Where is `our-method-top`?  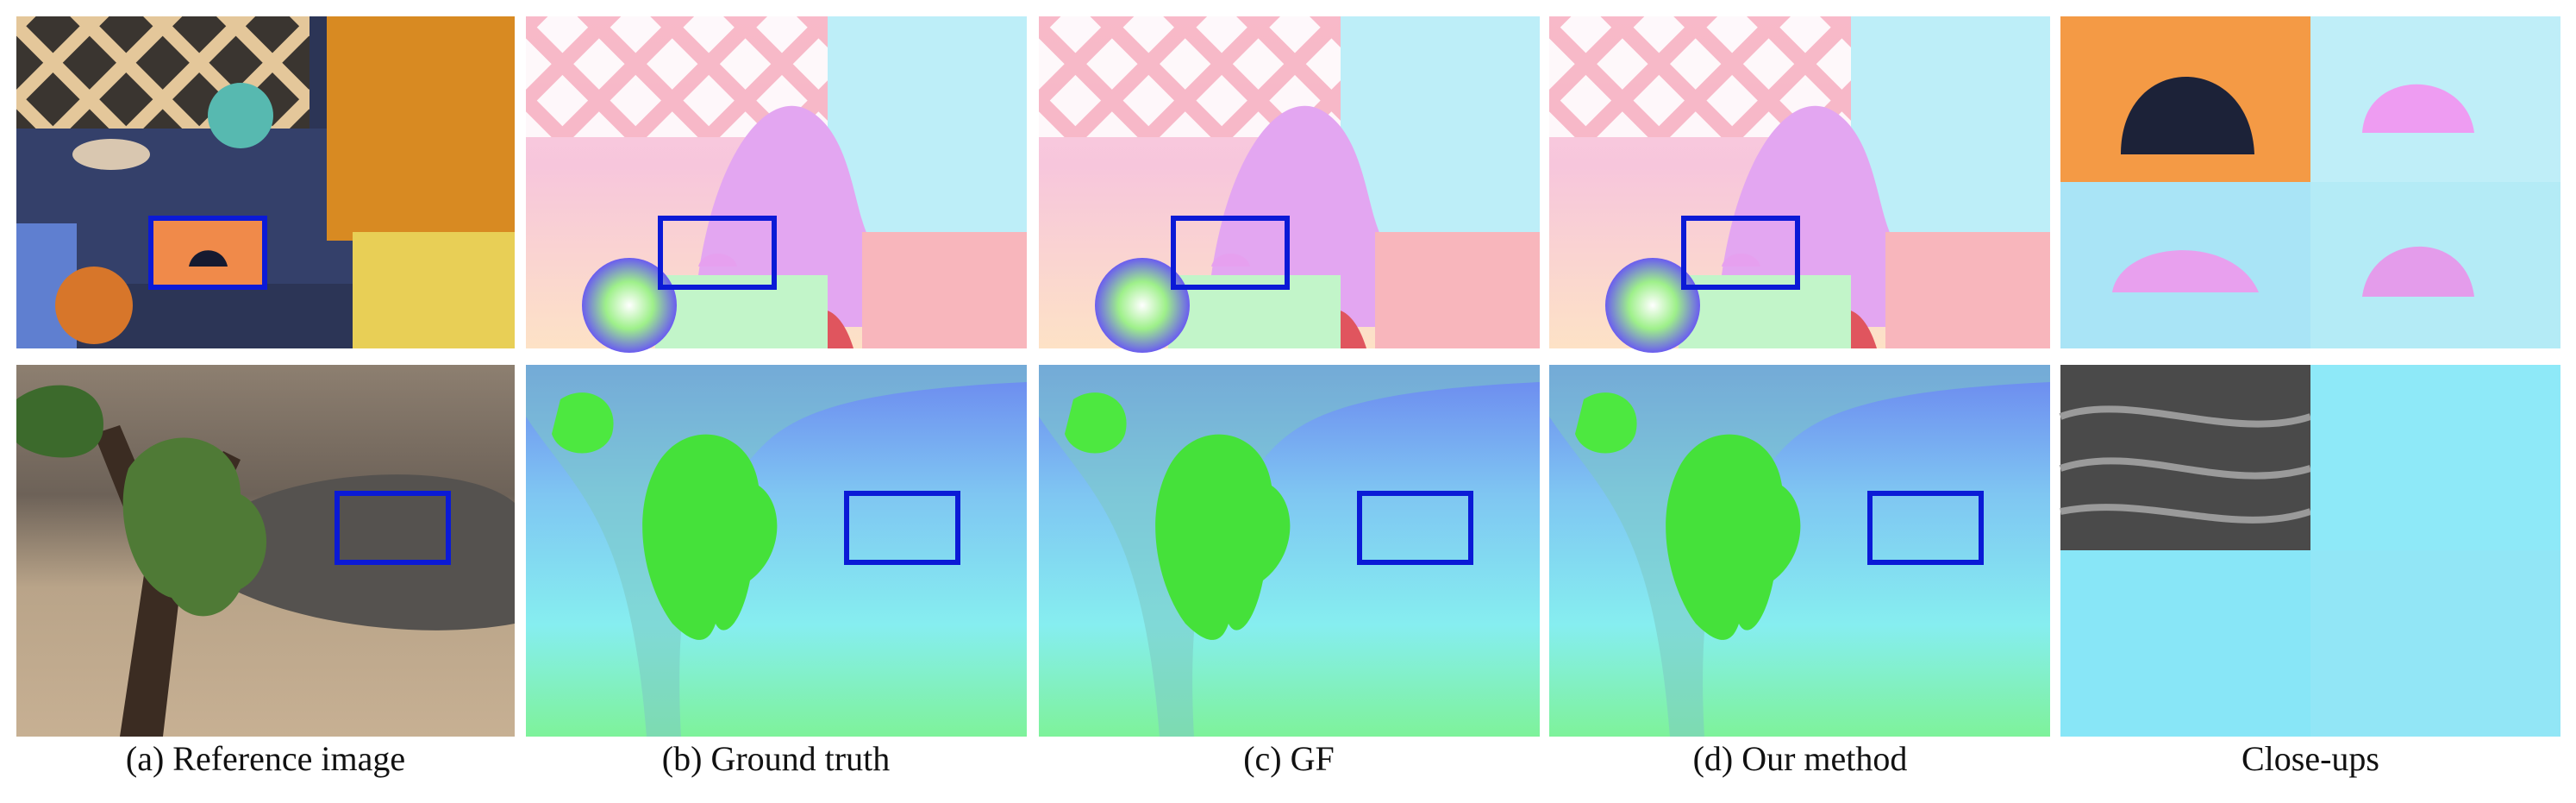 our-method-top is located at coordinates (1799, 184).